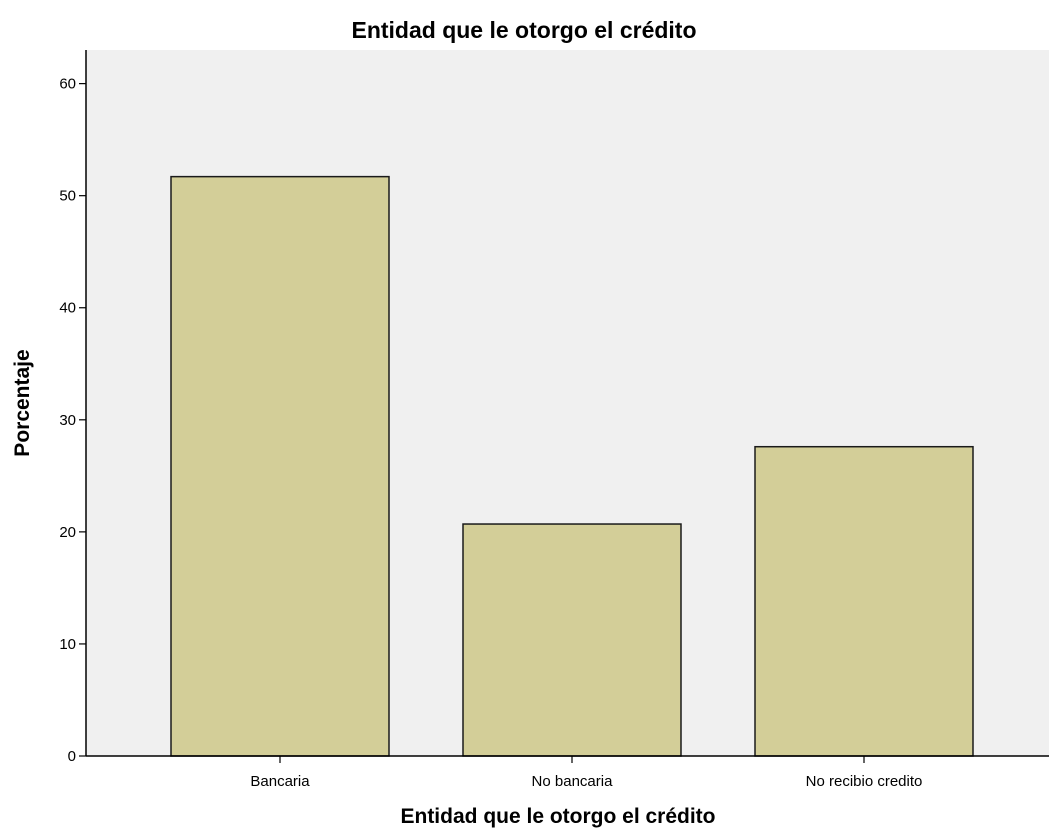 This screenshot has width=1049, height=835. I want to click on x-tick-label-2: No bancaria, so click(573, 781).